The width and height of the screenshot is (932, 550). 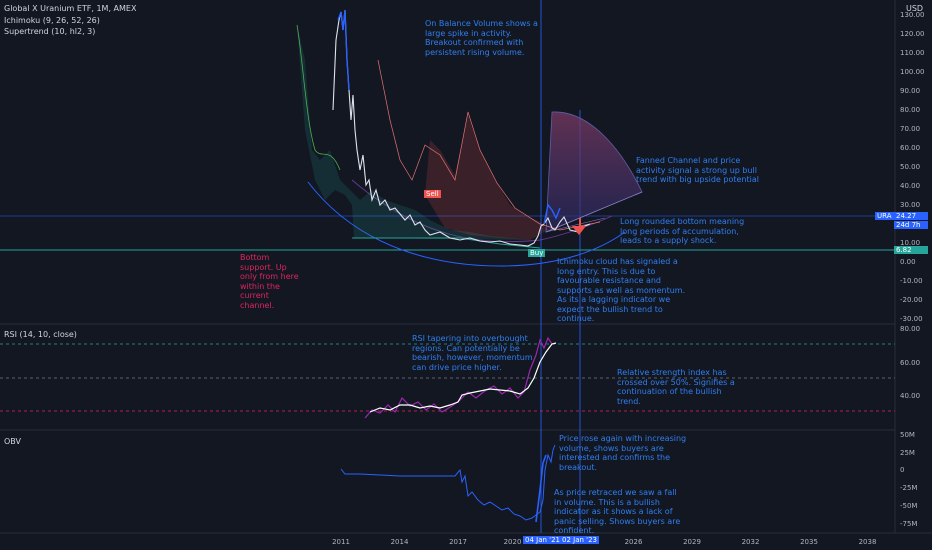 What do you see at coordinates (907, 453) in the screenshot?
I see `obv-tick-label: 25M` at bounding box center [907, 453].